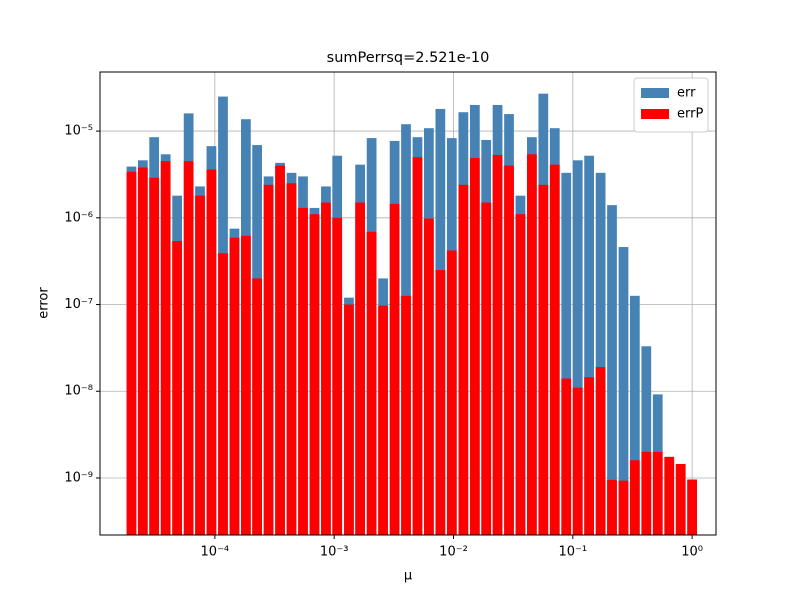 This screenshot has height=604, width=800. Describe the element at coordinates (78, 477) in the screenshot. I see `y-tick-label: 10⁻⁹` at that location.